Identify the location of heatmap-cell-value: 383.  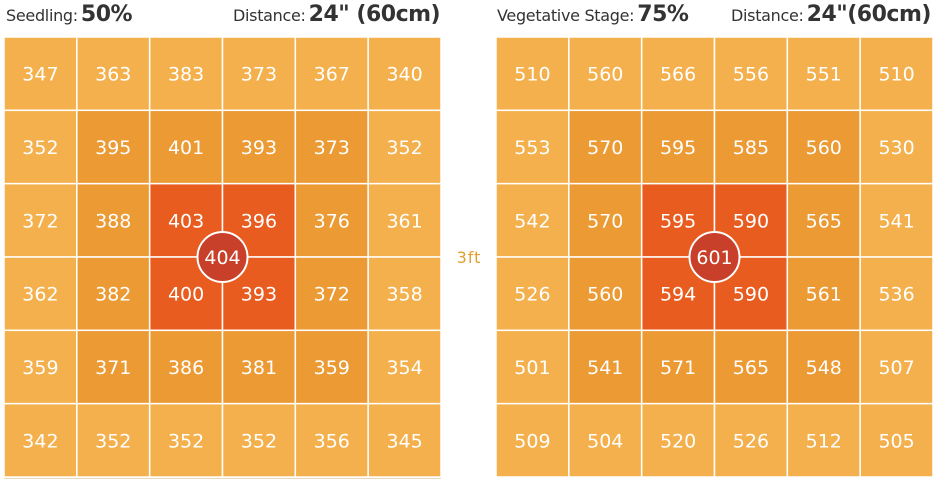
(186, 75).